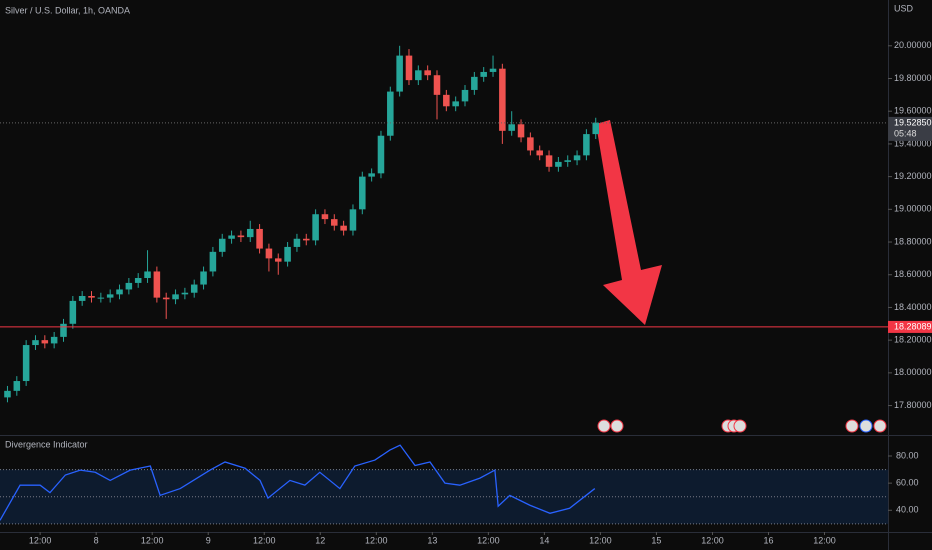 The height and width of the screenshot is (550, 932). Describe the element at coordinates (46, 444) in the screenshot. I see `indicator-title: Divergence Indicator` at that location.